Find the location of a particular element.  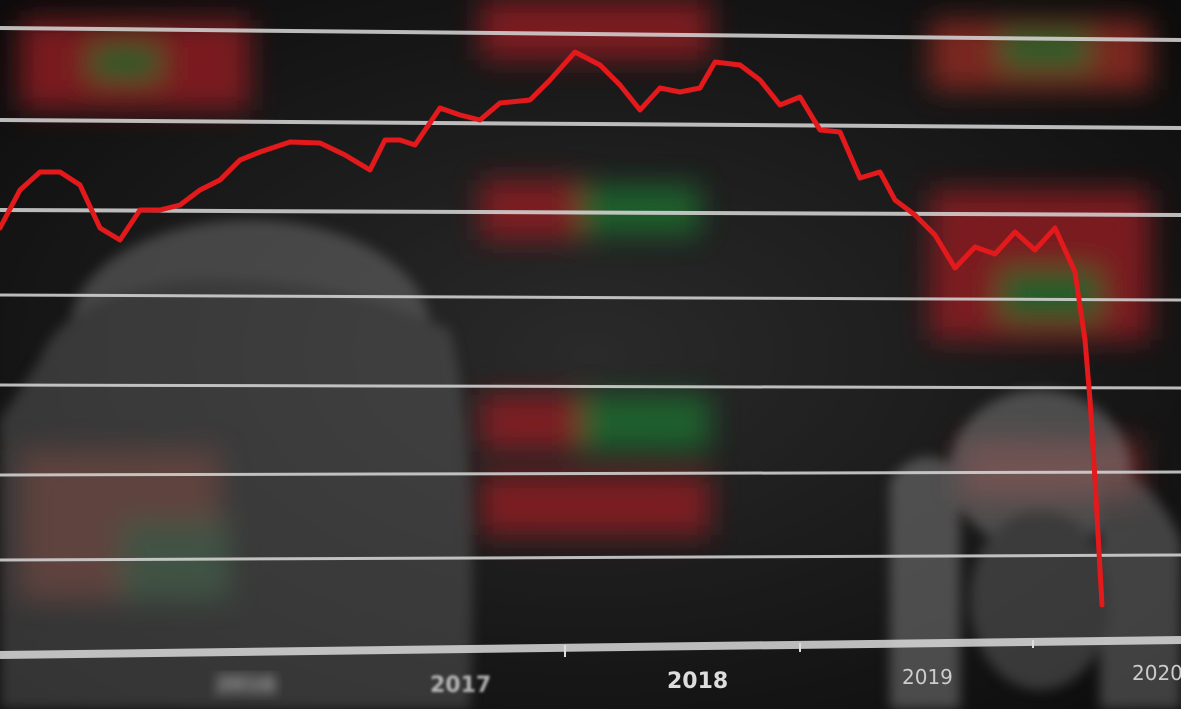

year-label-2019: 2019 is located at coordinates (927, 677).